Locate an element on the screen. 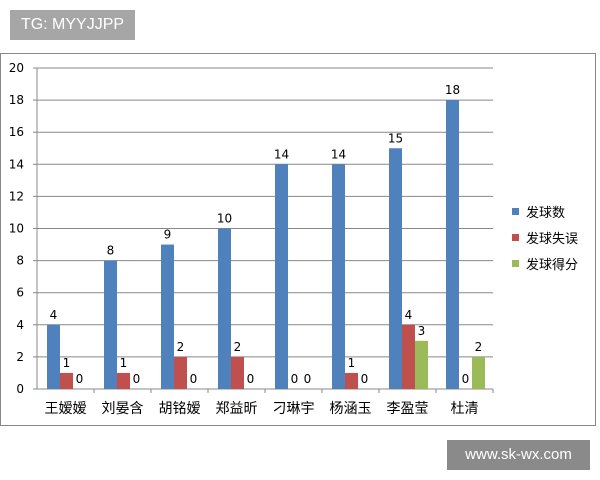  y-tick-label: 10 is located at coordinates (16, 229).